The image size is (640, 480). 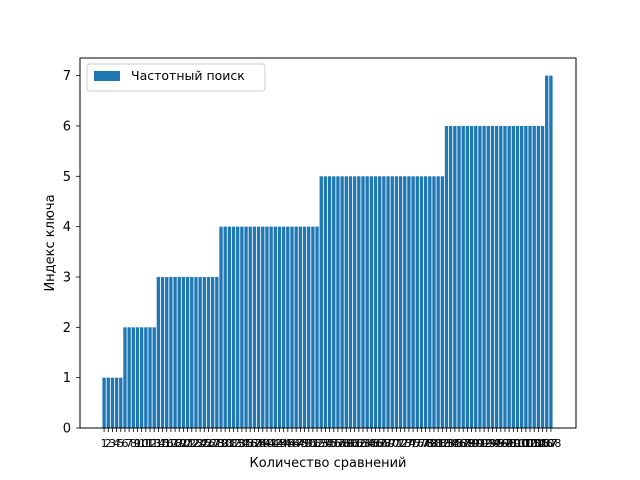 What do you see at coordinates (497, 443) in the screenshot?
I see `x-tick-label: 95` at bounding box center [497, 443].